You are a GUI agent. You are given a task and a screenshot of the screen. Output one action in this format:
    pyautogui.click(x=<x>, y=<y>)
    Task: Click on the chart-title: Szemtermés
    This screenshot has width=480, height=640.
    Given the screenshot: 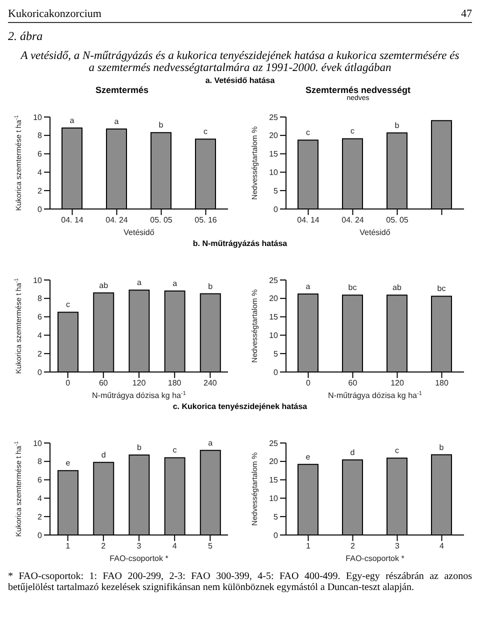 What is the action you would take?
    pyautogui.click(x=122, y=90)
    